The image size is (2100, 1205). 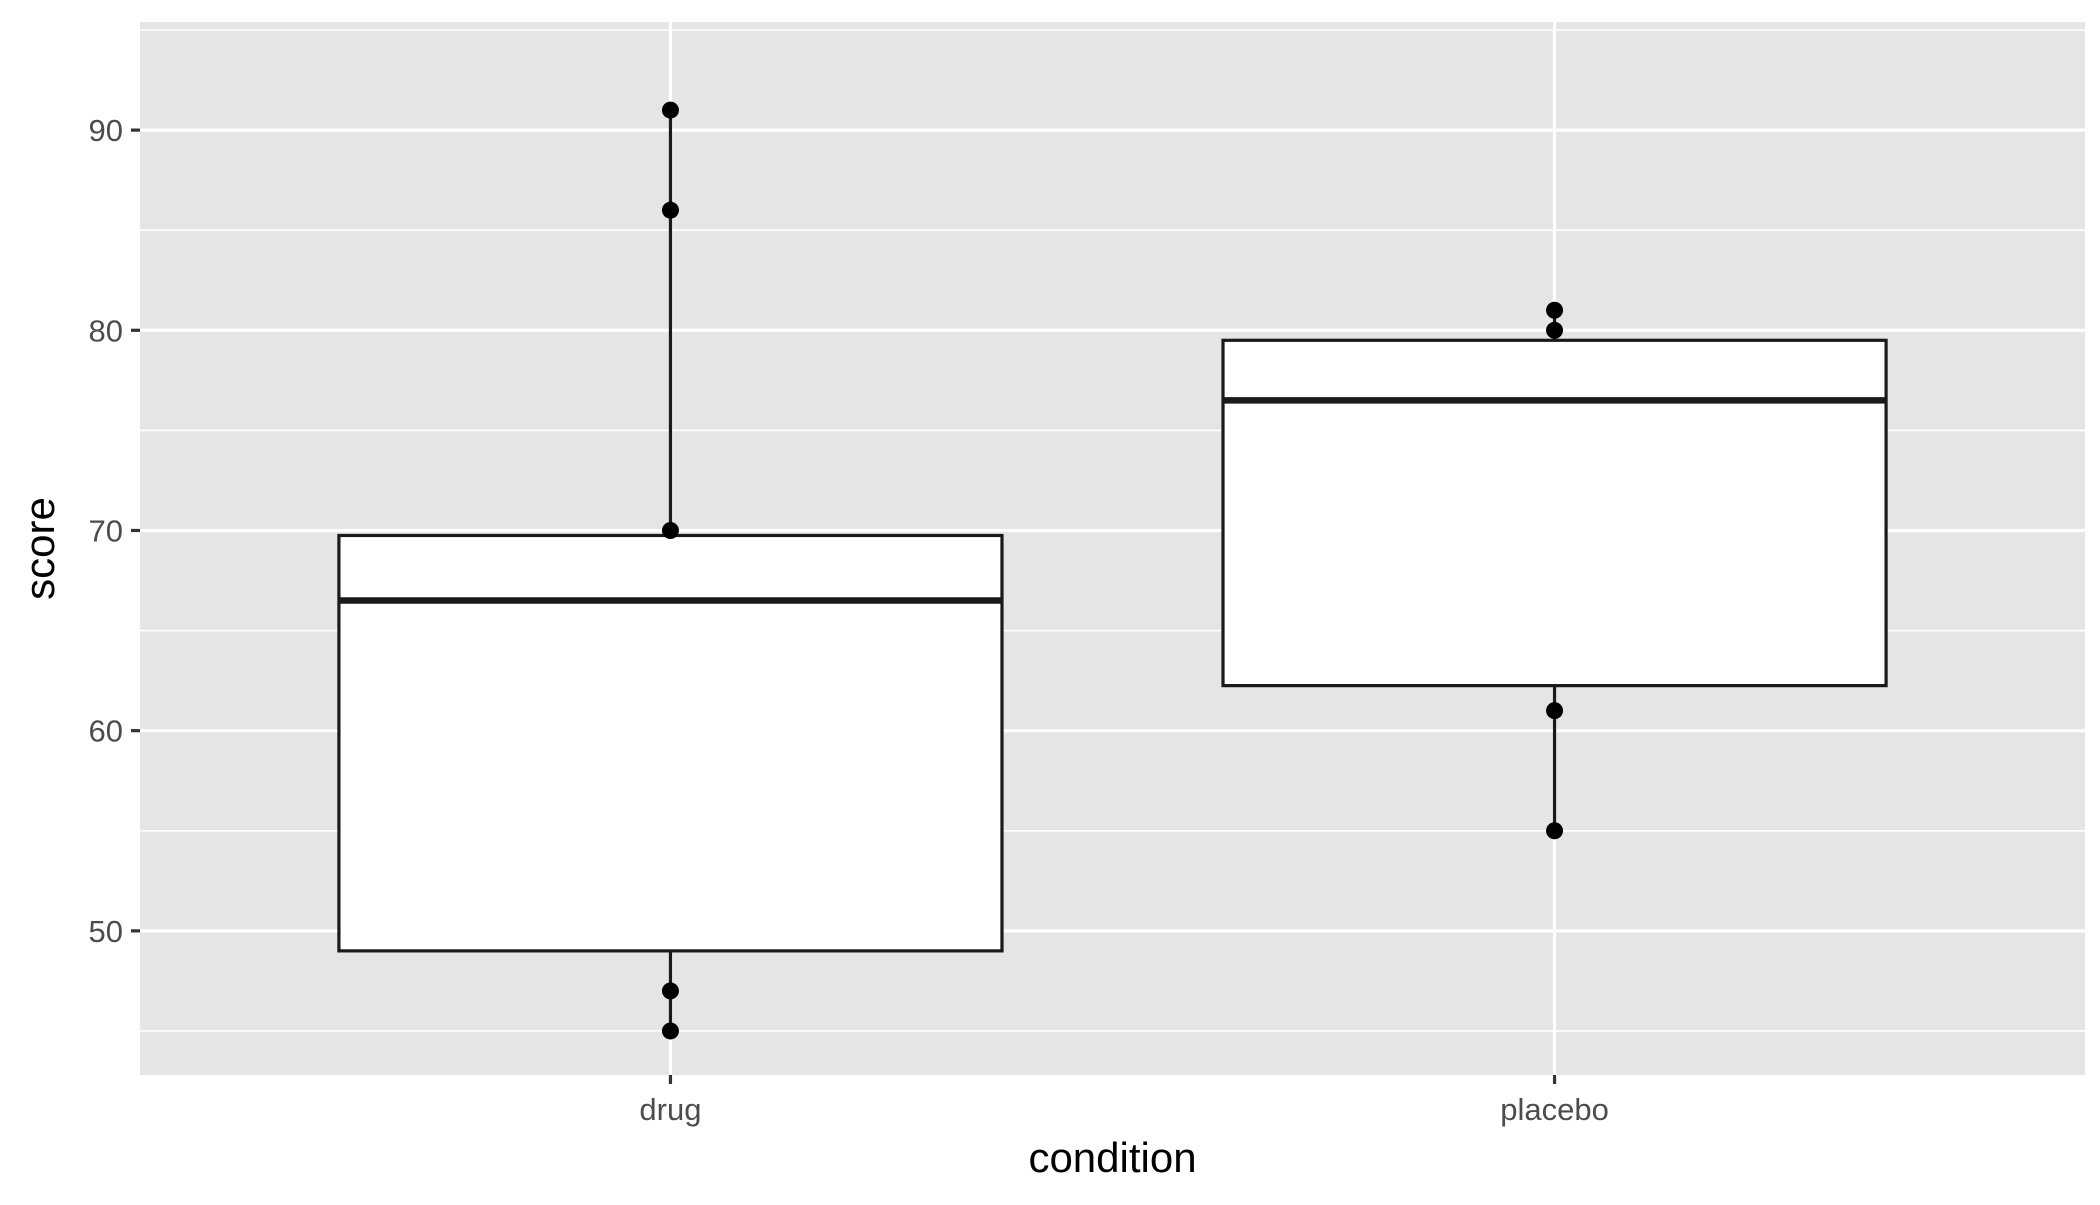 I want to click on box-placebo, so click(x=1554, y=570).